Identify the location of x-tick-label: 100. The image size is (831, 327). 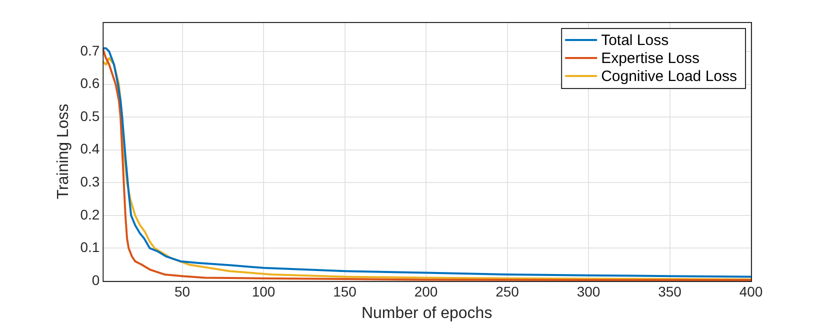
(264, 291).